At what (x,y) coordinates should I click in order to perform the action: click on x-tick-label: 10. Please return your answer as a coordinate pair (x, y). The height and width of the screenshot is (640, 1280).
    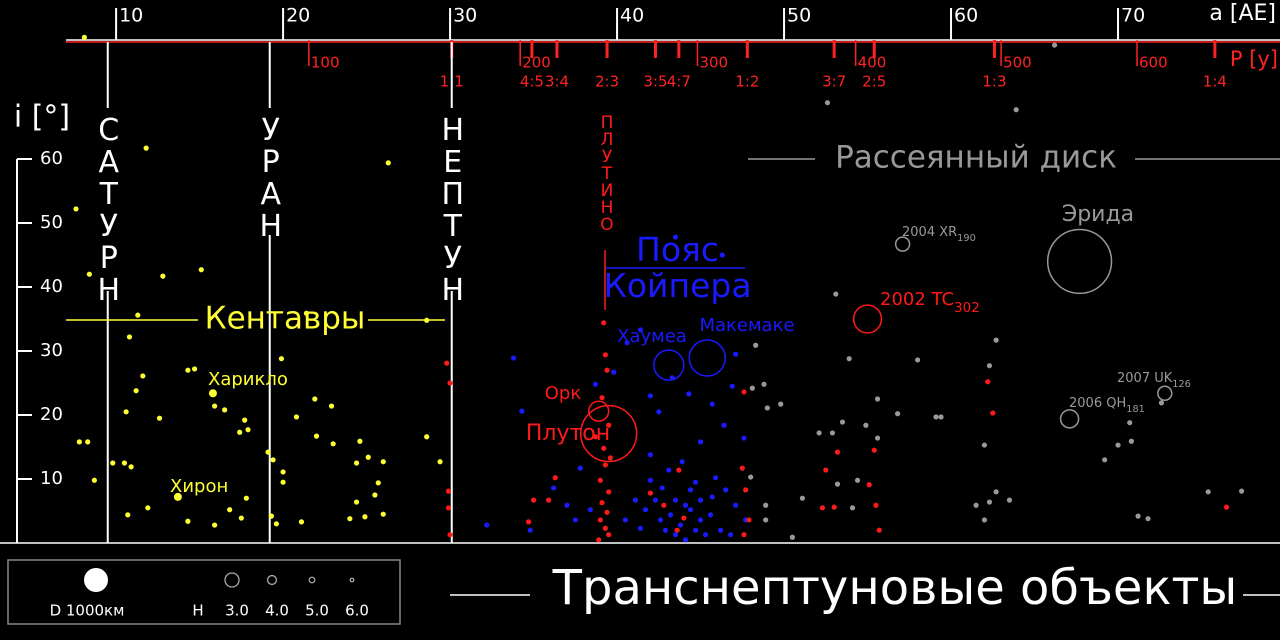
    Looking at the image, I should click on (131, 16).